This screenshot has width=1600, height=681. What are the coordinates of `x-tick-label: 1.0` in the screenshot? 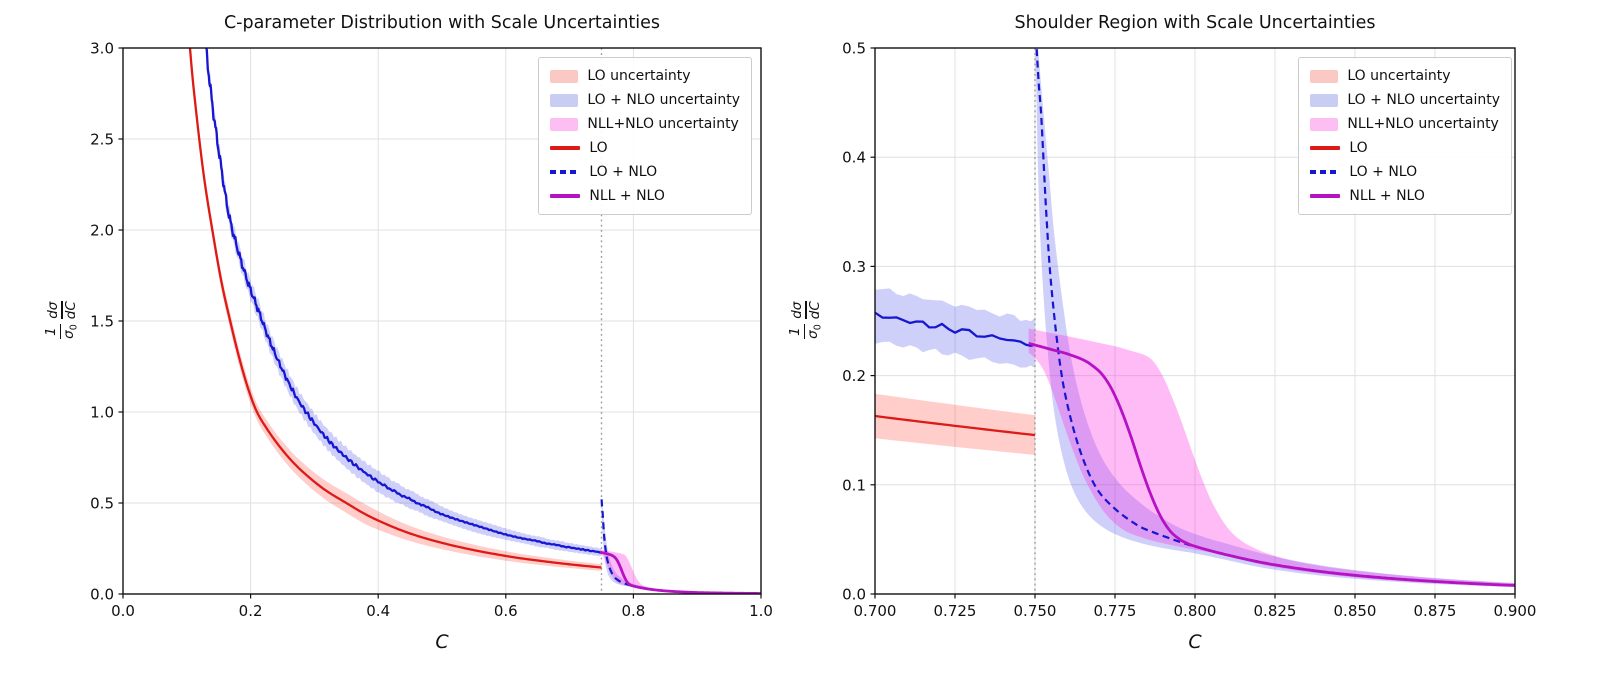 It's located at (761, 611).